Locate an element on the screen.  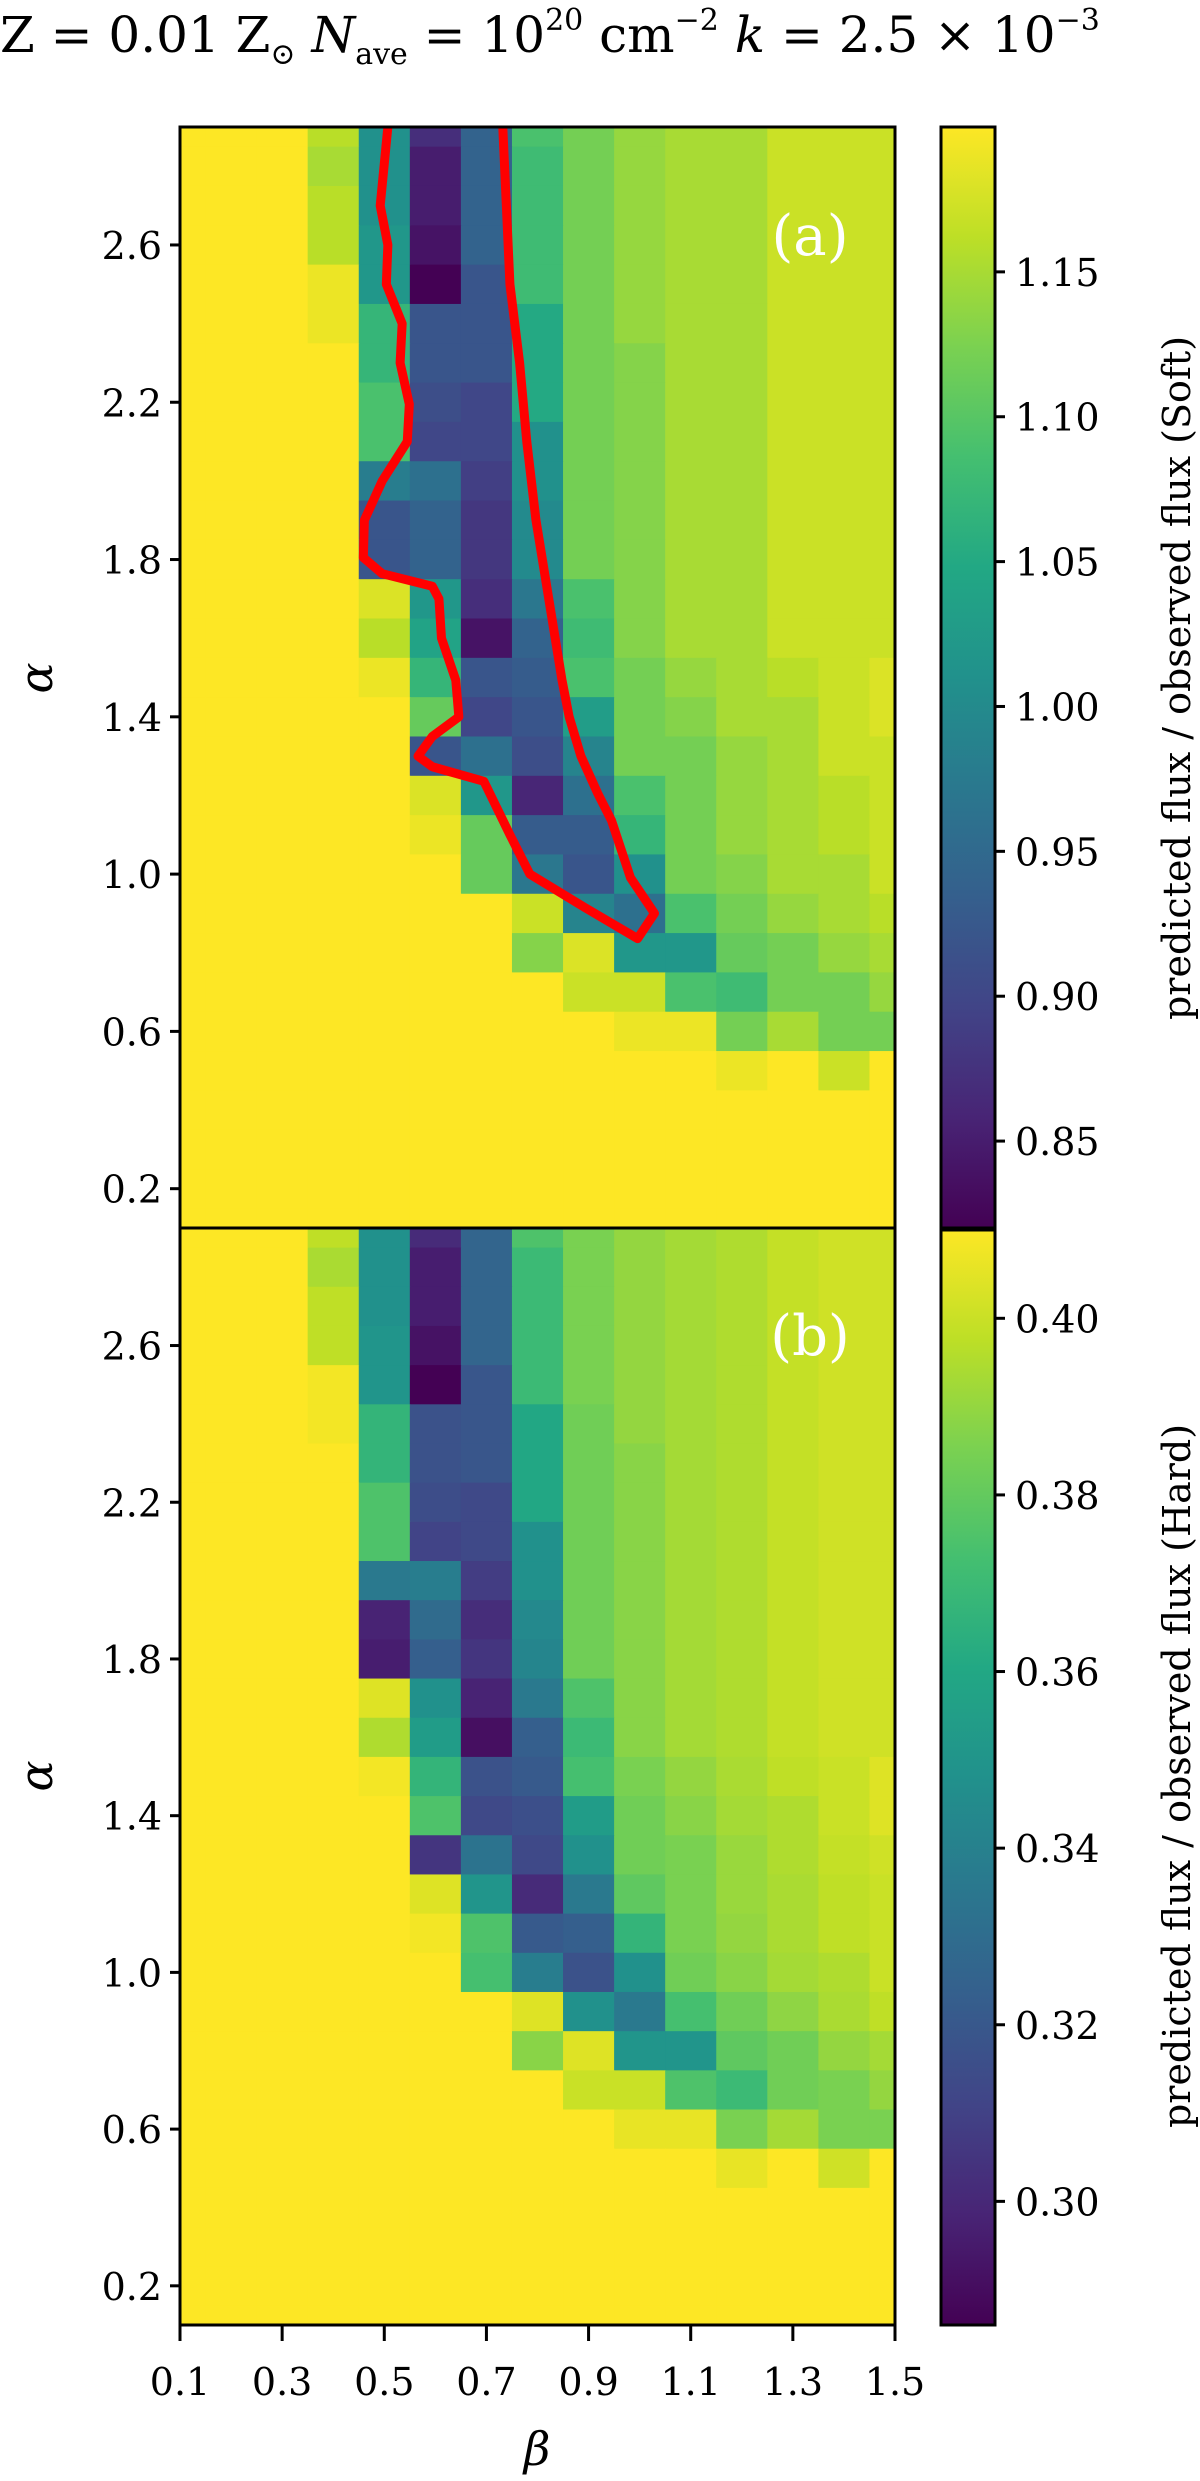
y-tick-label: 1.4 is located at coordinates (132, 718).